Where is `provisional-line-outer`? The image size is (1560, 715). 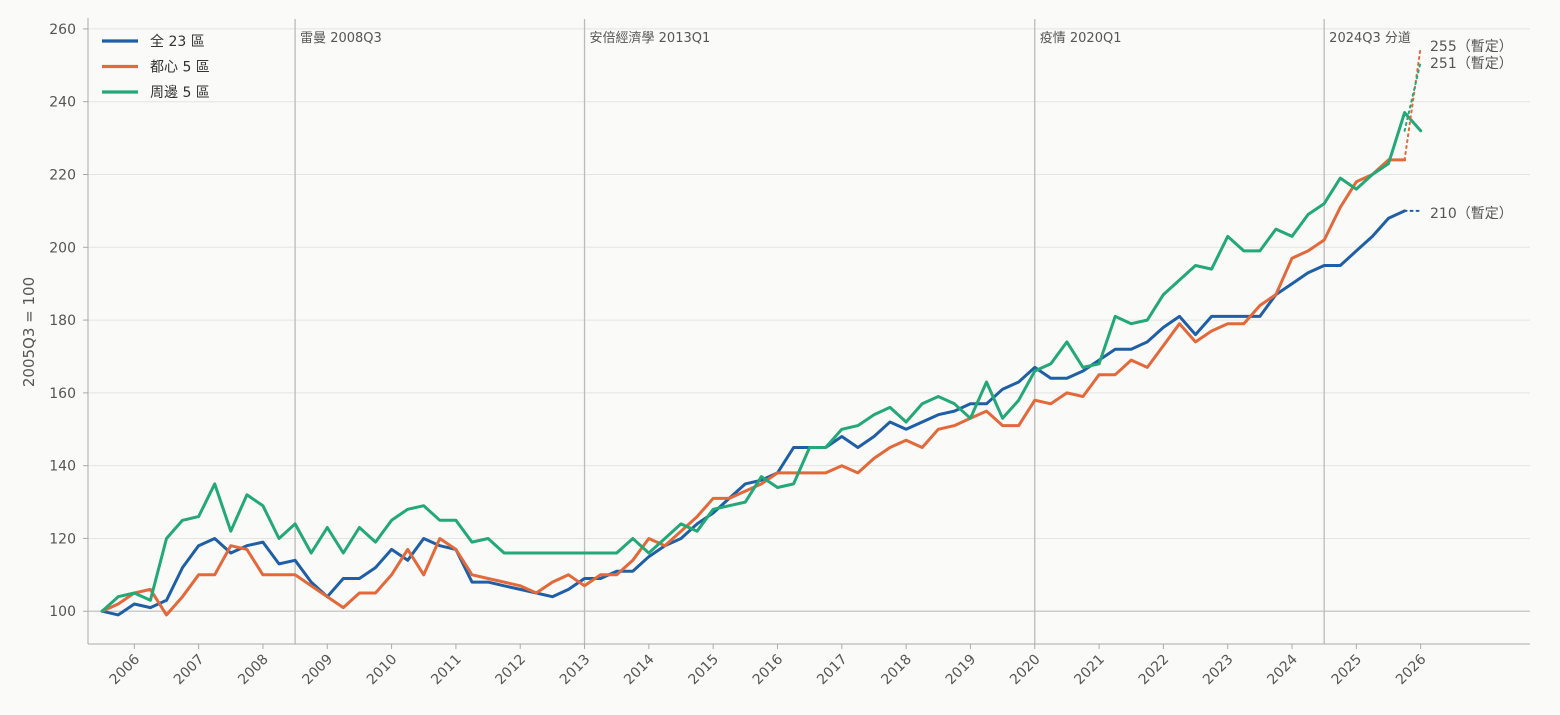 provisional-line-outer is located at coordinates (1412, 96).